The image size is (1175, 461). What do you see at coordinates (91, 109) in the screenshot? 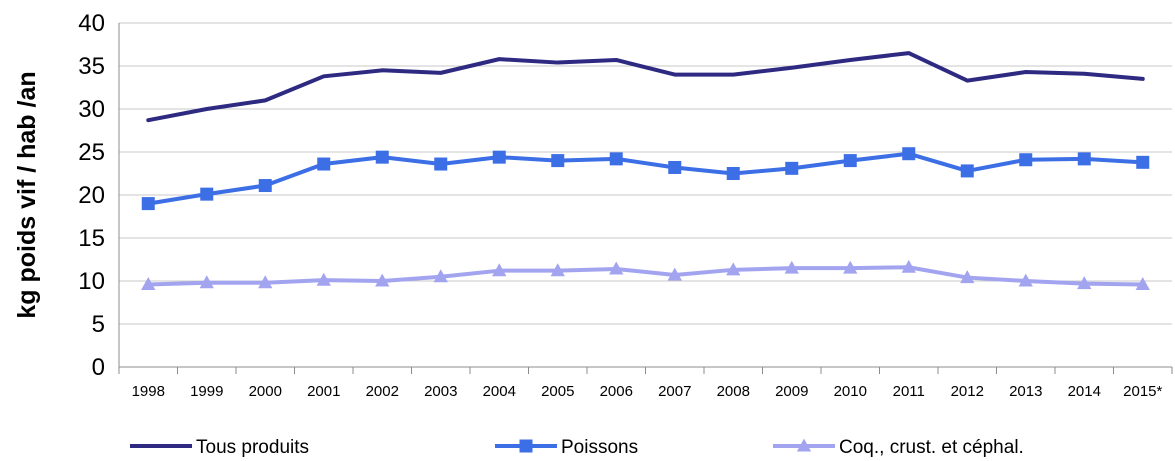
I see `y-tick-label: 30` at bounding box center [91, 109].